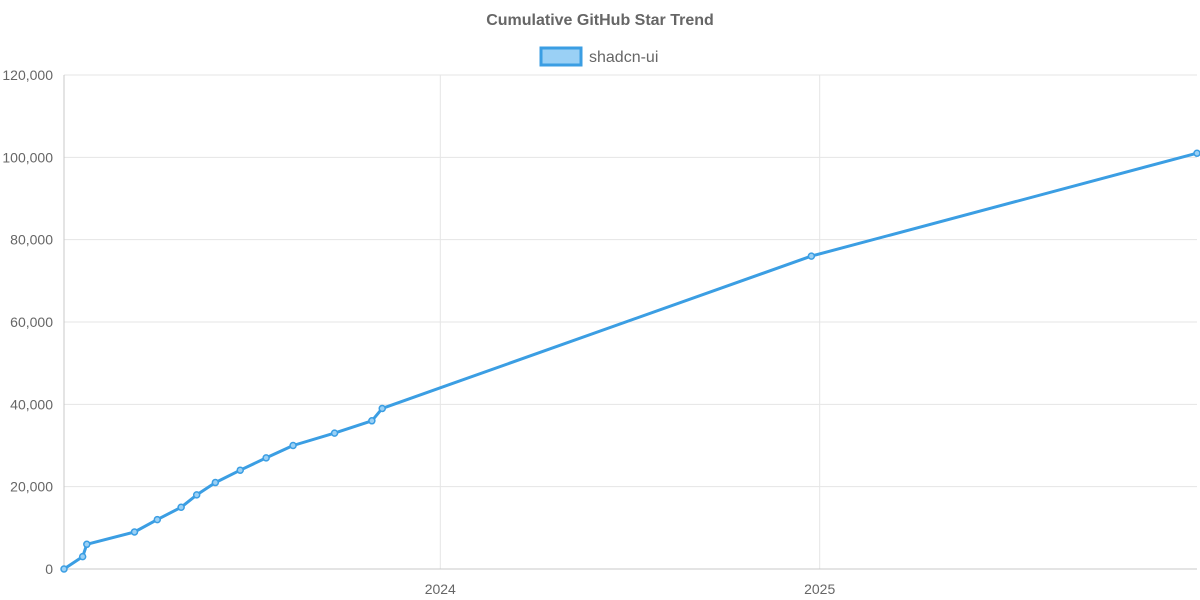 The width and height of the screenshot is (1200, 600). Describe the element at coordinates (27, 75) in the screenshot. I see `y-tick-label: 120,000` at that location.